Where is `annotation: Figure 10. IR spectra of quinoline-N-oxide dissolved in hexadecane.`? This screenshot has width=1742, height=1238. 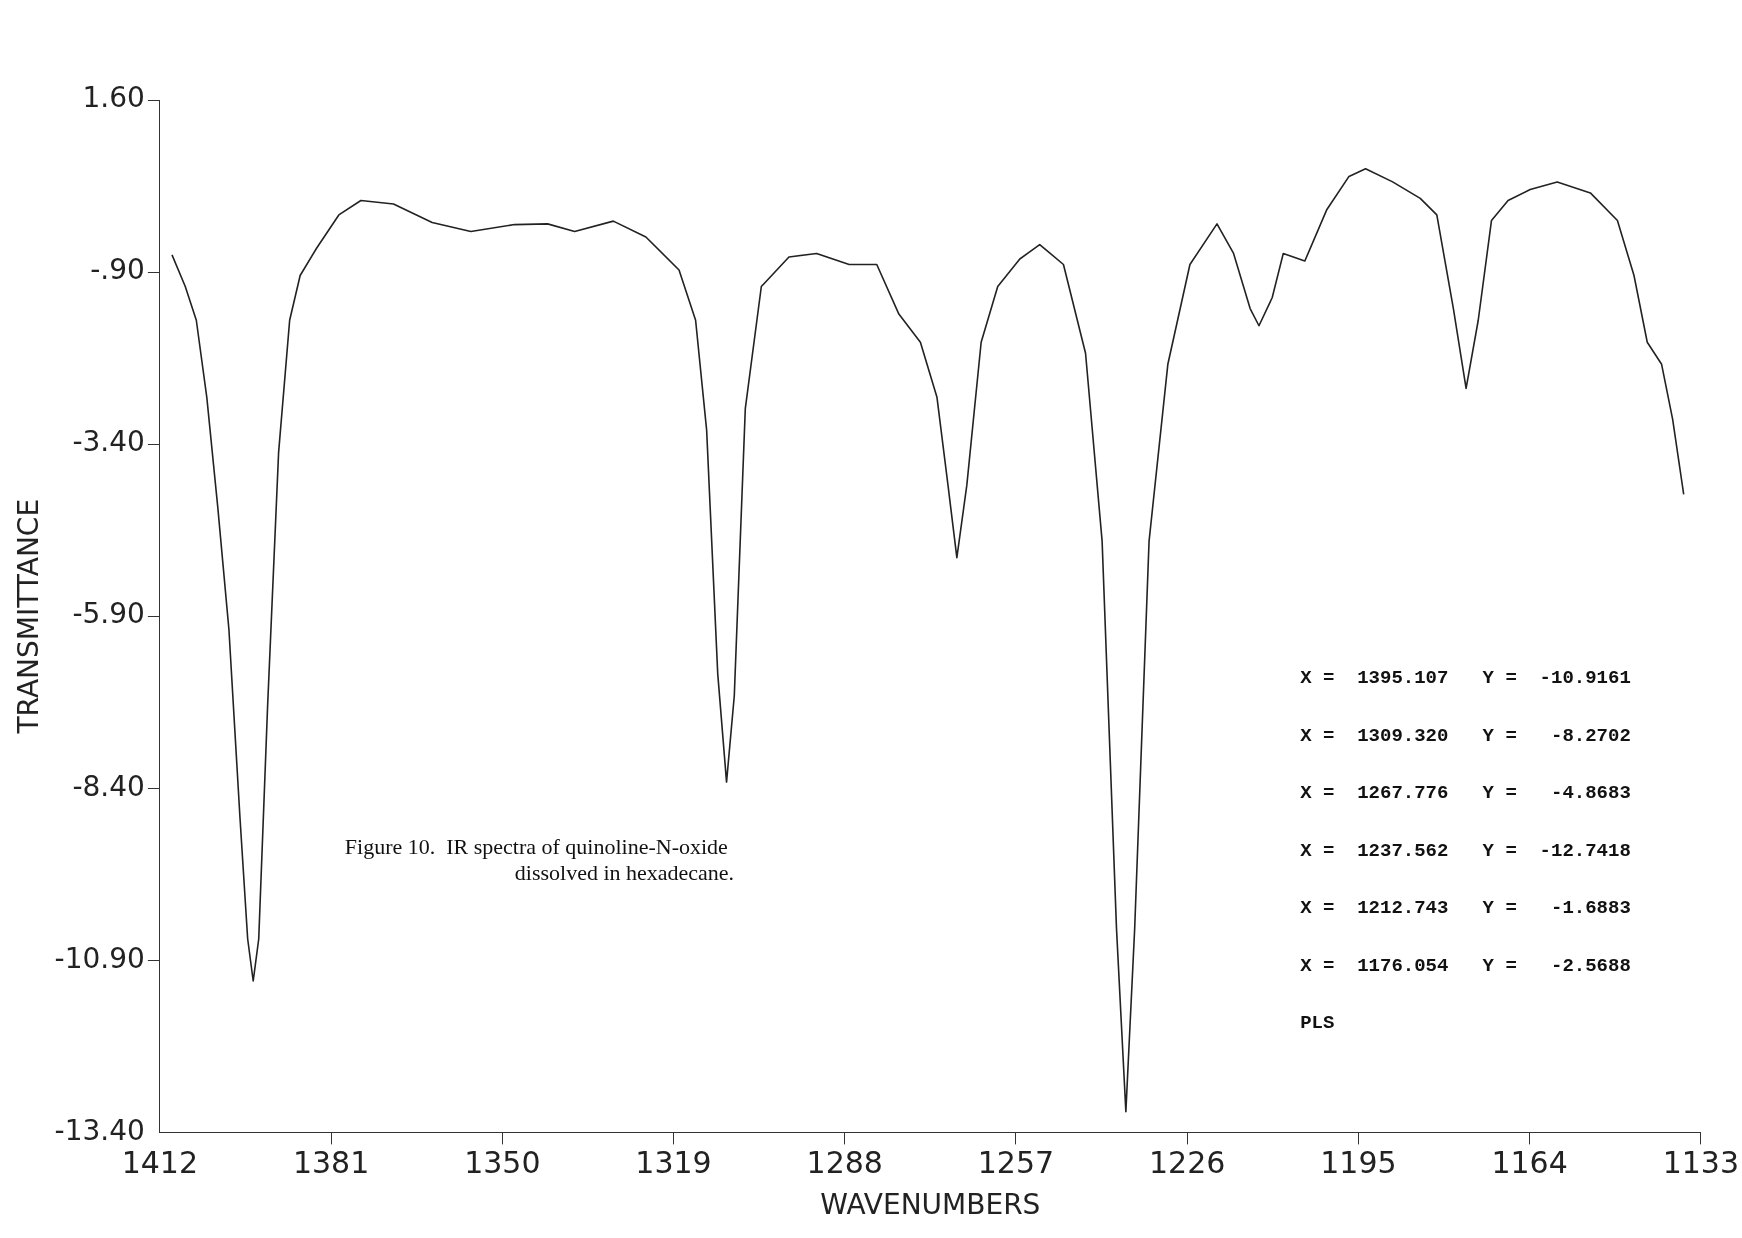
annotation: Figure 10. IR spectra of quinoline-N-oxide dissolved in hexadecane. is located at coordinates (539, 859).